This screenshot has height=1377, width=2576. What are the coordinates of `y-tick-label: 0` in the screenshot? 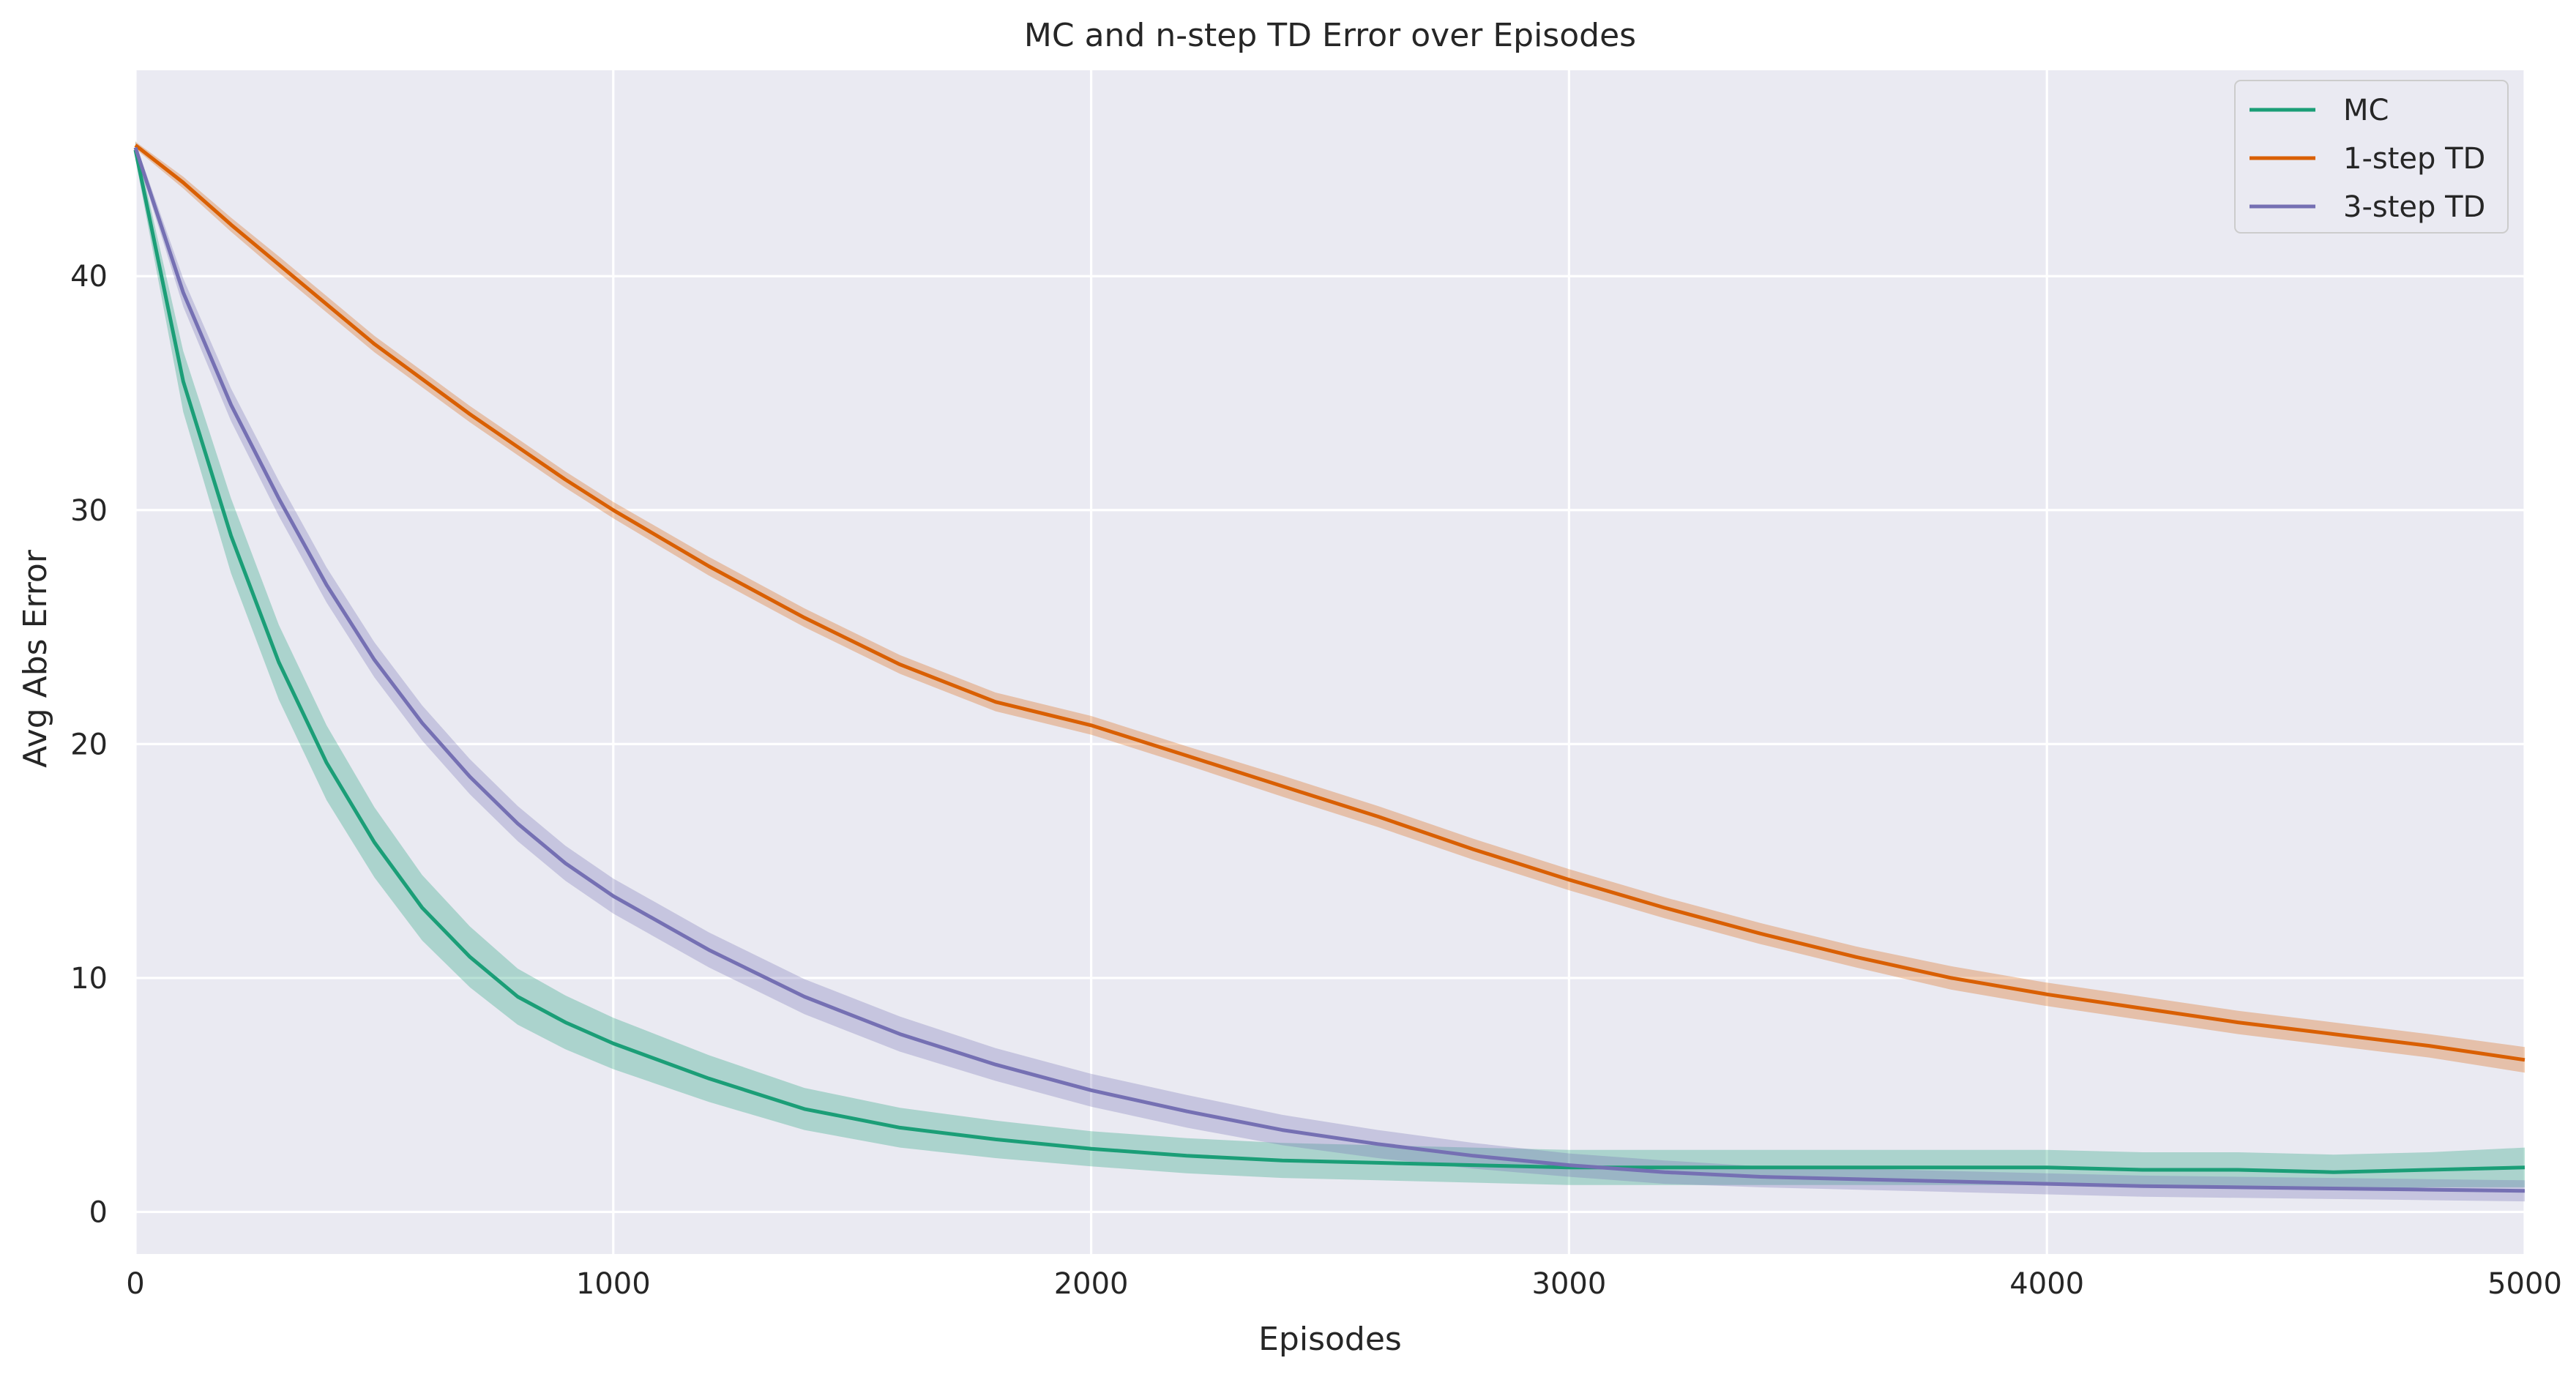 It's located at (98, 1212).